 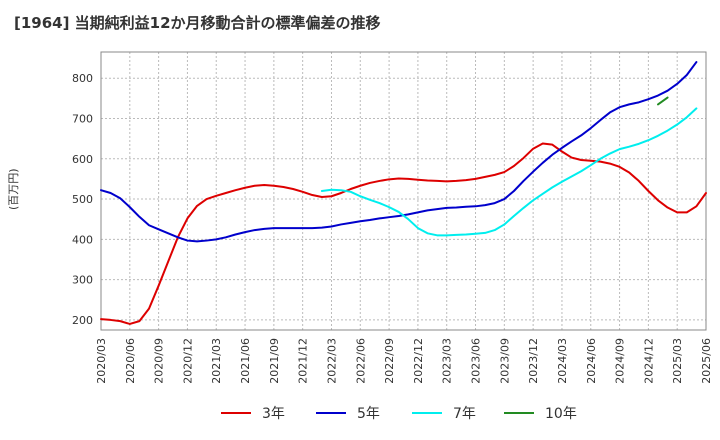 I want to click on x-tick-label: 2021/12, so click(x=303, y=361).